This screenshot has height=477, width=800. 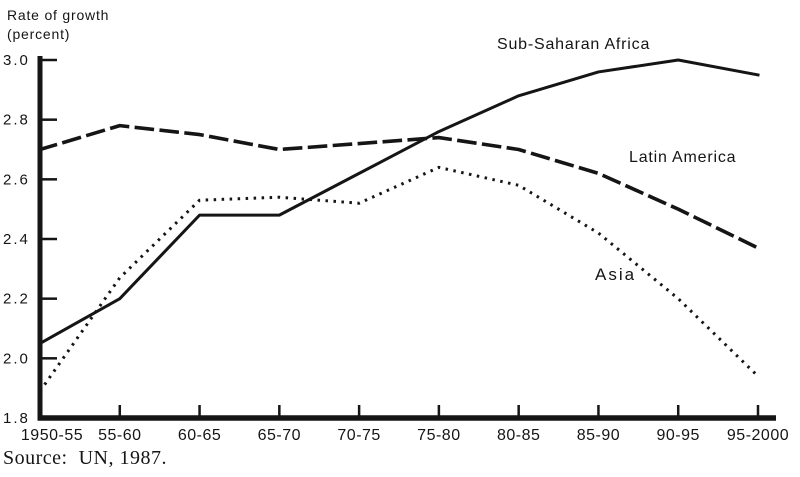 I want to click on x-tick-label: 1950-55, so click(x=52, y=435).